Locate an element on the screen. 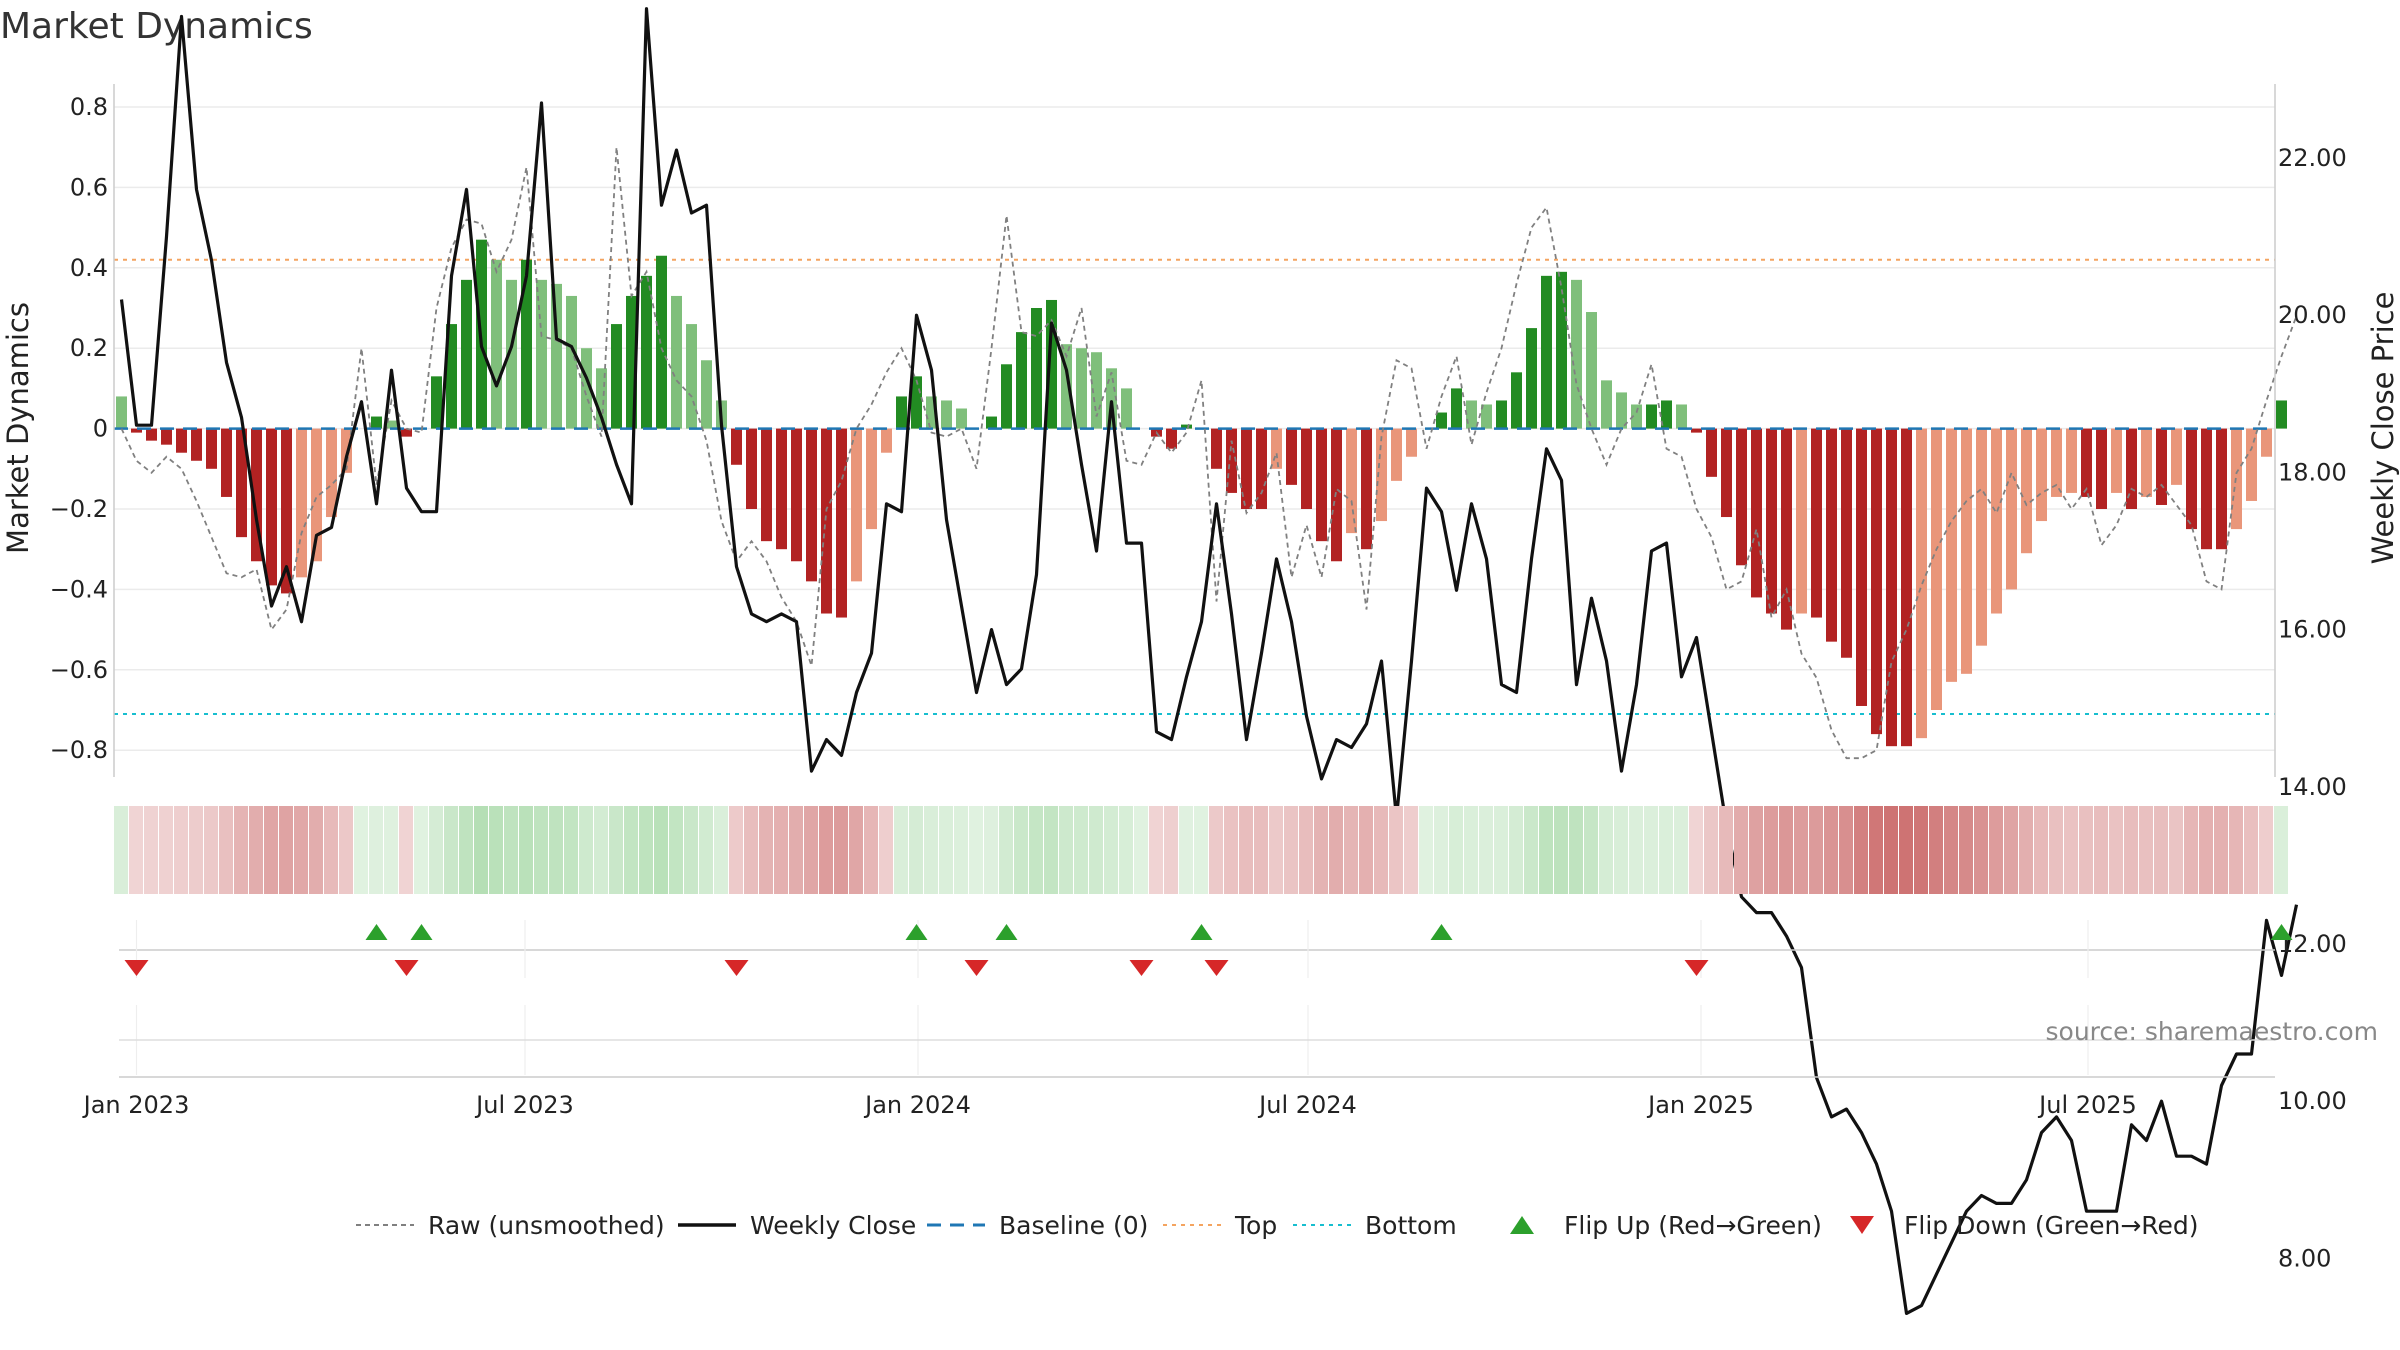  legend-label: Bottom is located at coordinates (1411, 1225).